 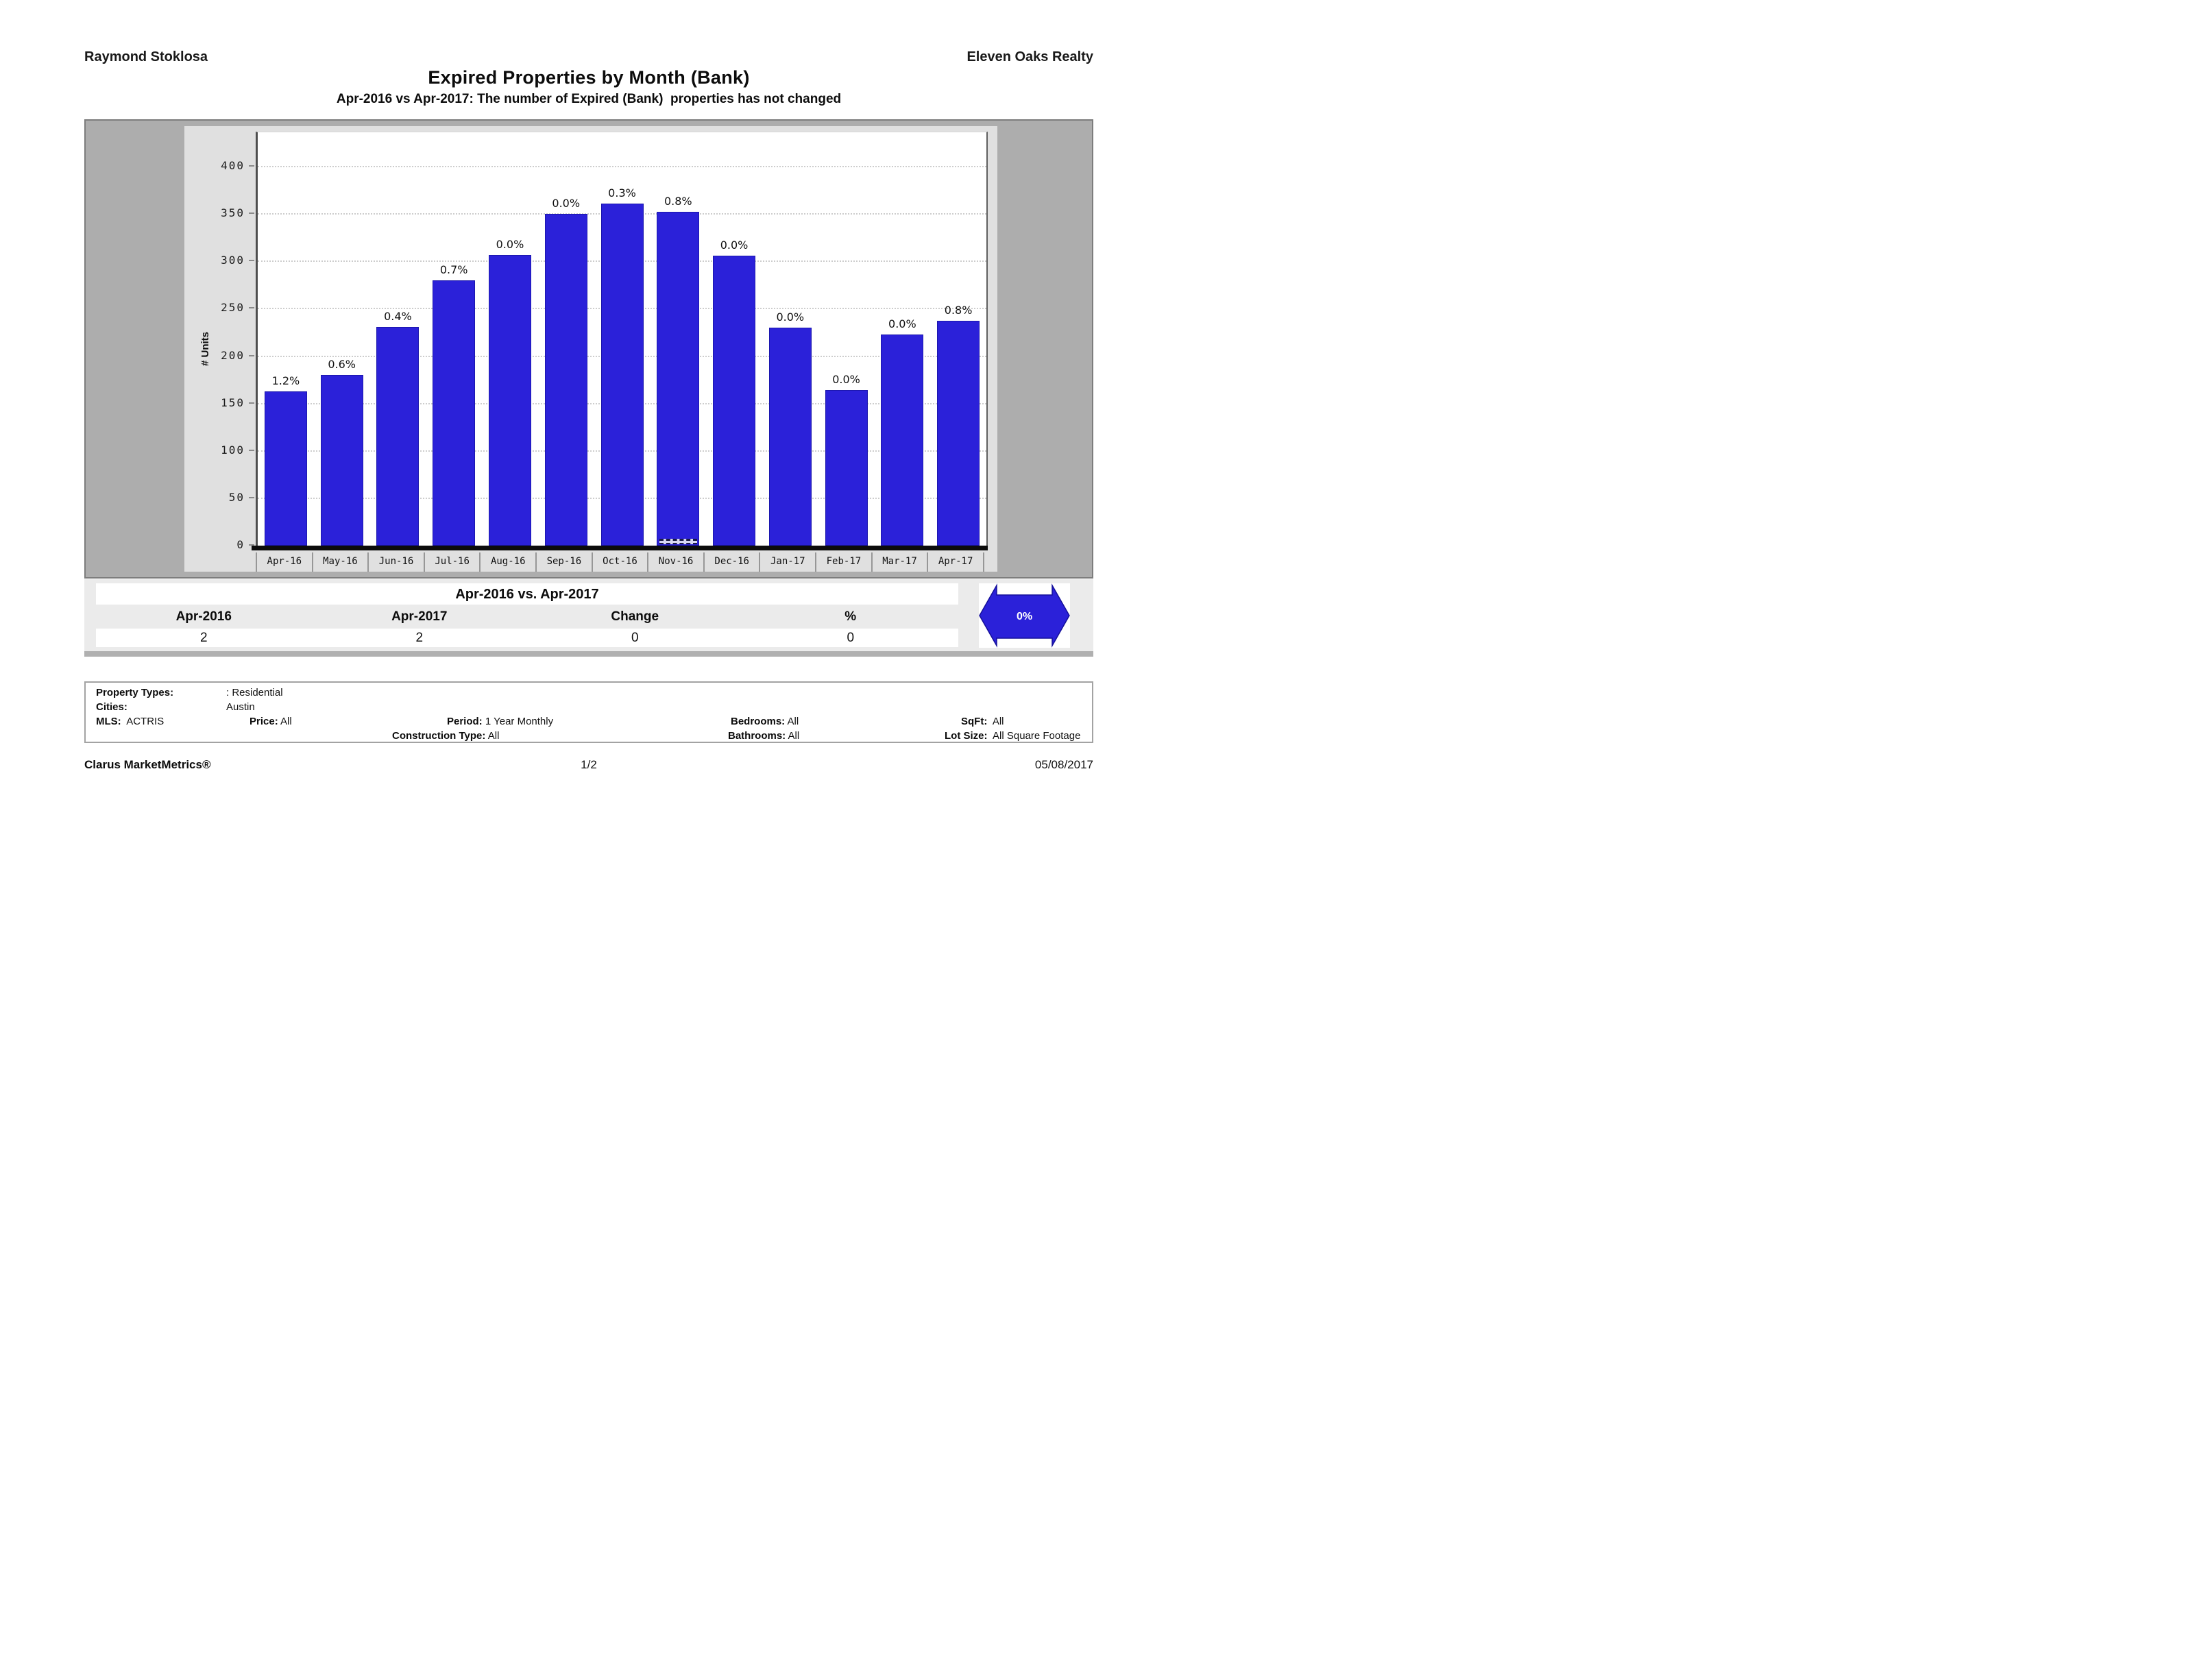 I want to click on double-arrow-icon: 0%, so click(x=1024, y=615).